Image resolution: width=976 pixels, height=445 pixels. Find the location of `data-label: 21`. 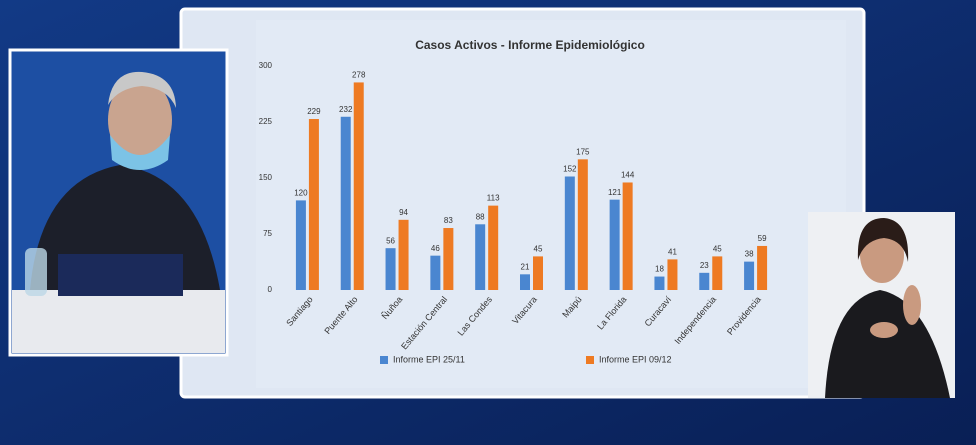

data-label: 21 is located at coordinates (525, 266).